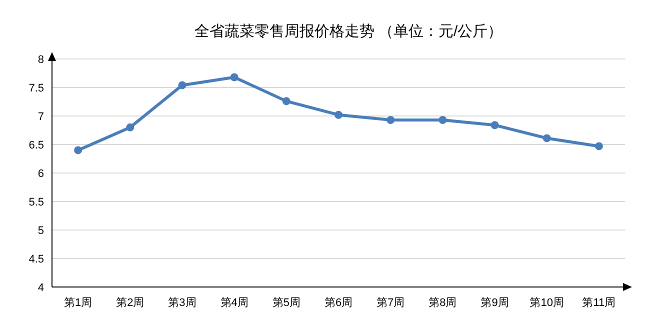  Describe the element at coordinates (547, 303) in the screenshot. I see `x-tick-label: 第10周` at that location.